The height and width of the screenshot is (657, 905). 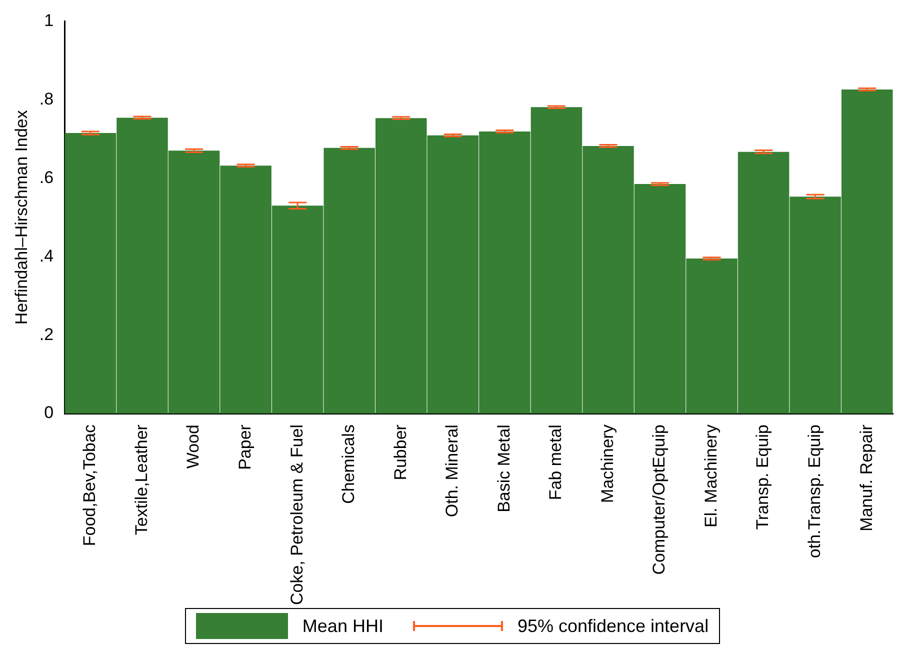 I want to click on x-tick-label: Textile,Leather, so click(x=141, y=480).